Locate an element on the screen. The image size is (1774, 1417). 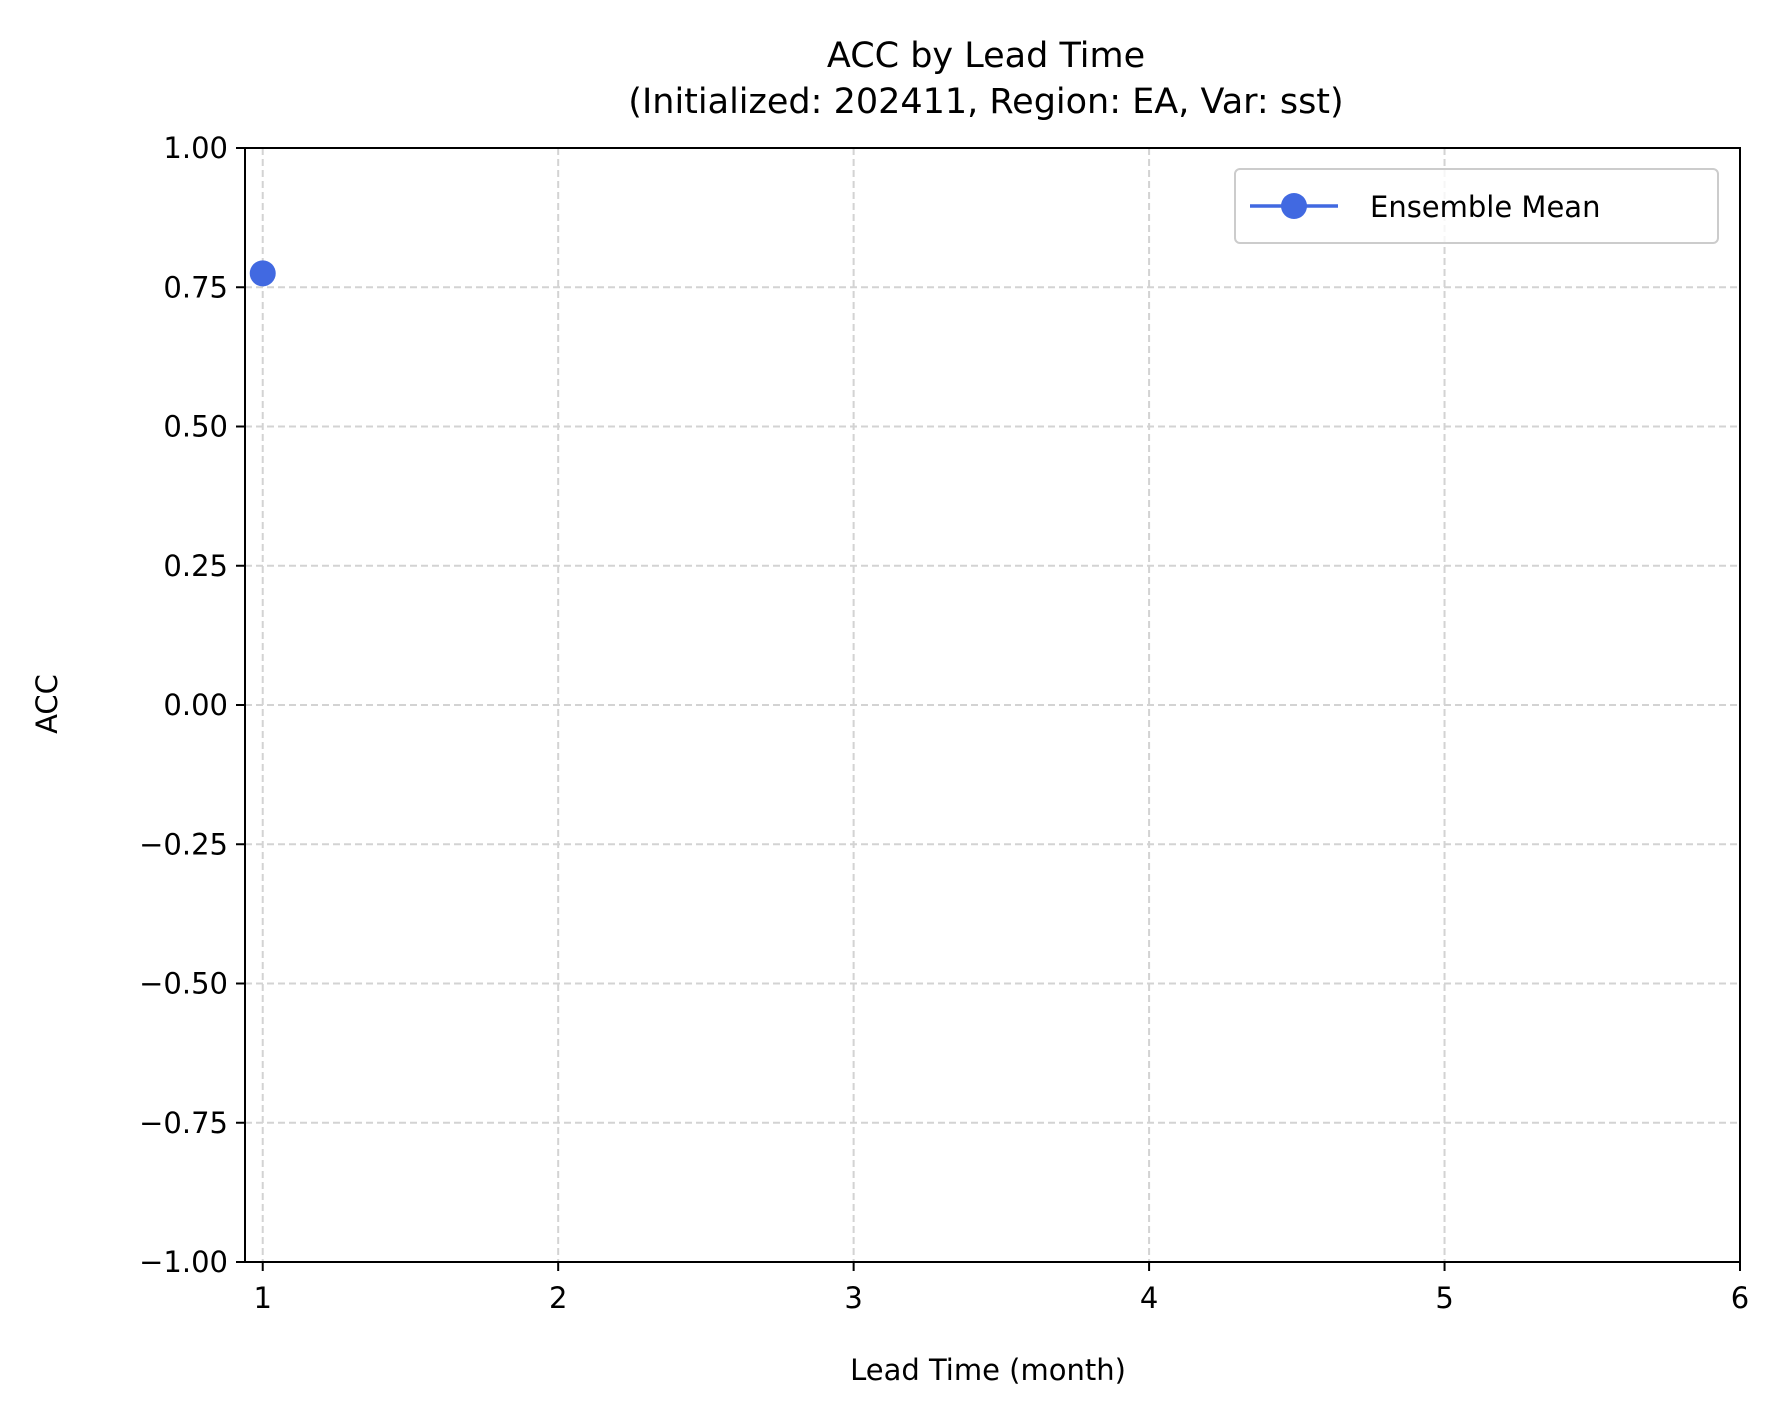
chart-title: ACC by Lead Time is located at coordinates (986, 56).